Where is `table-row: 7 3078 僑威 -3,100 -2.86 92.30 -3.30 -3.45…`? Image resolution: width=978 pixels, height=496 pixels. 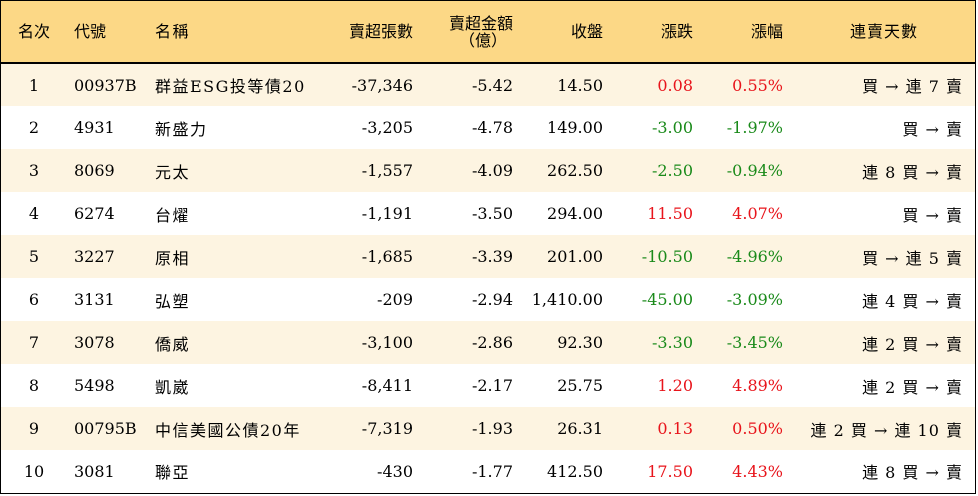 table-row: 7 3078 僑威 -3,100 -2.86 92.30 -3.30 -3.45… is located at coordinates (488, 342).